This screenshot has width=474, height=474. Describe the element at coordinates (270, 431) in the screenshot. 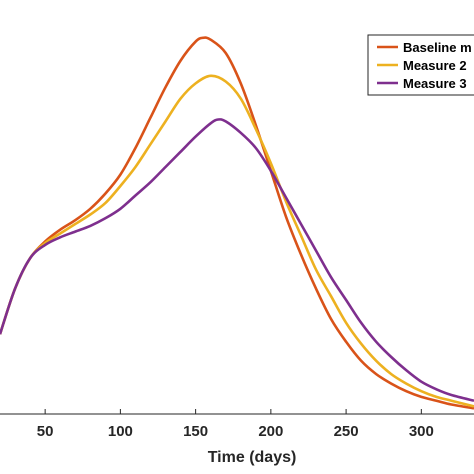

I see `x-tick-label: 200` at that location.